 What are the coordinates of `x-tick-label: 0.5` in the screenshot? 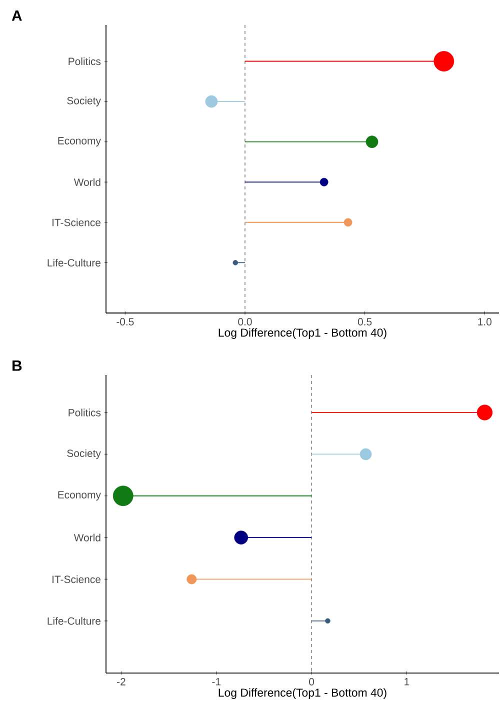 It's located at (365, 322).